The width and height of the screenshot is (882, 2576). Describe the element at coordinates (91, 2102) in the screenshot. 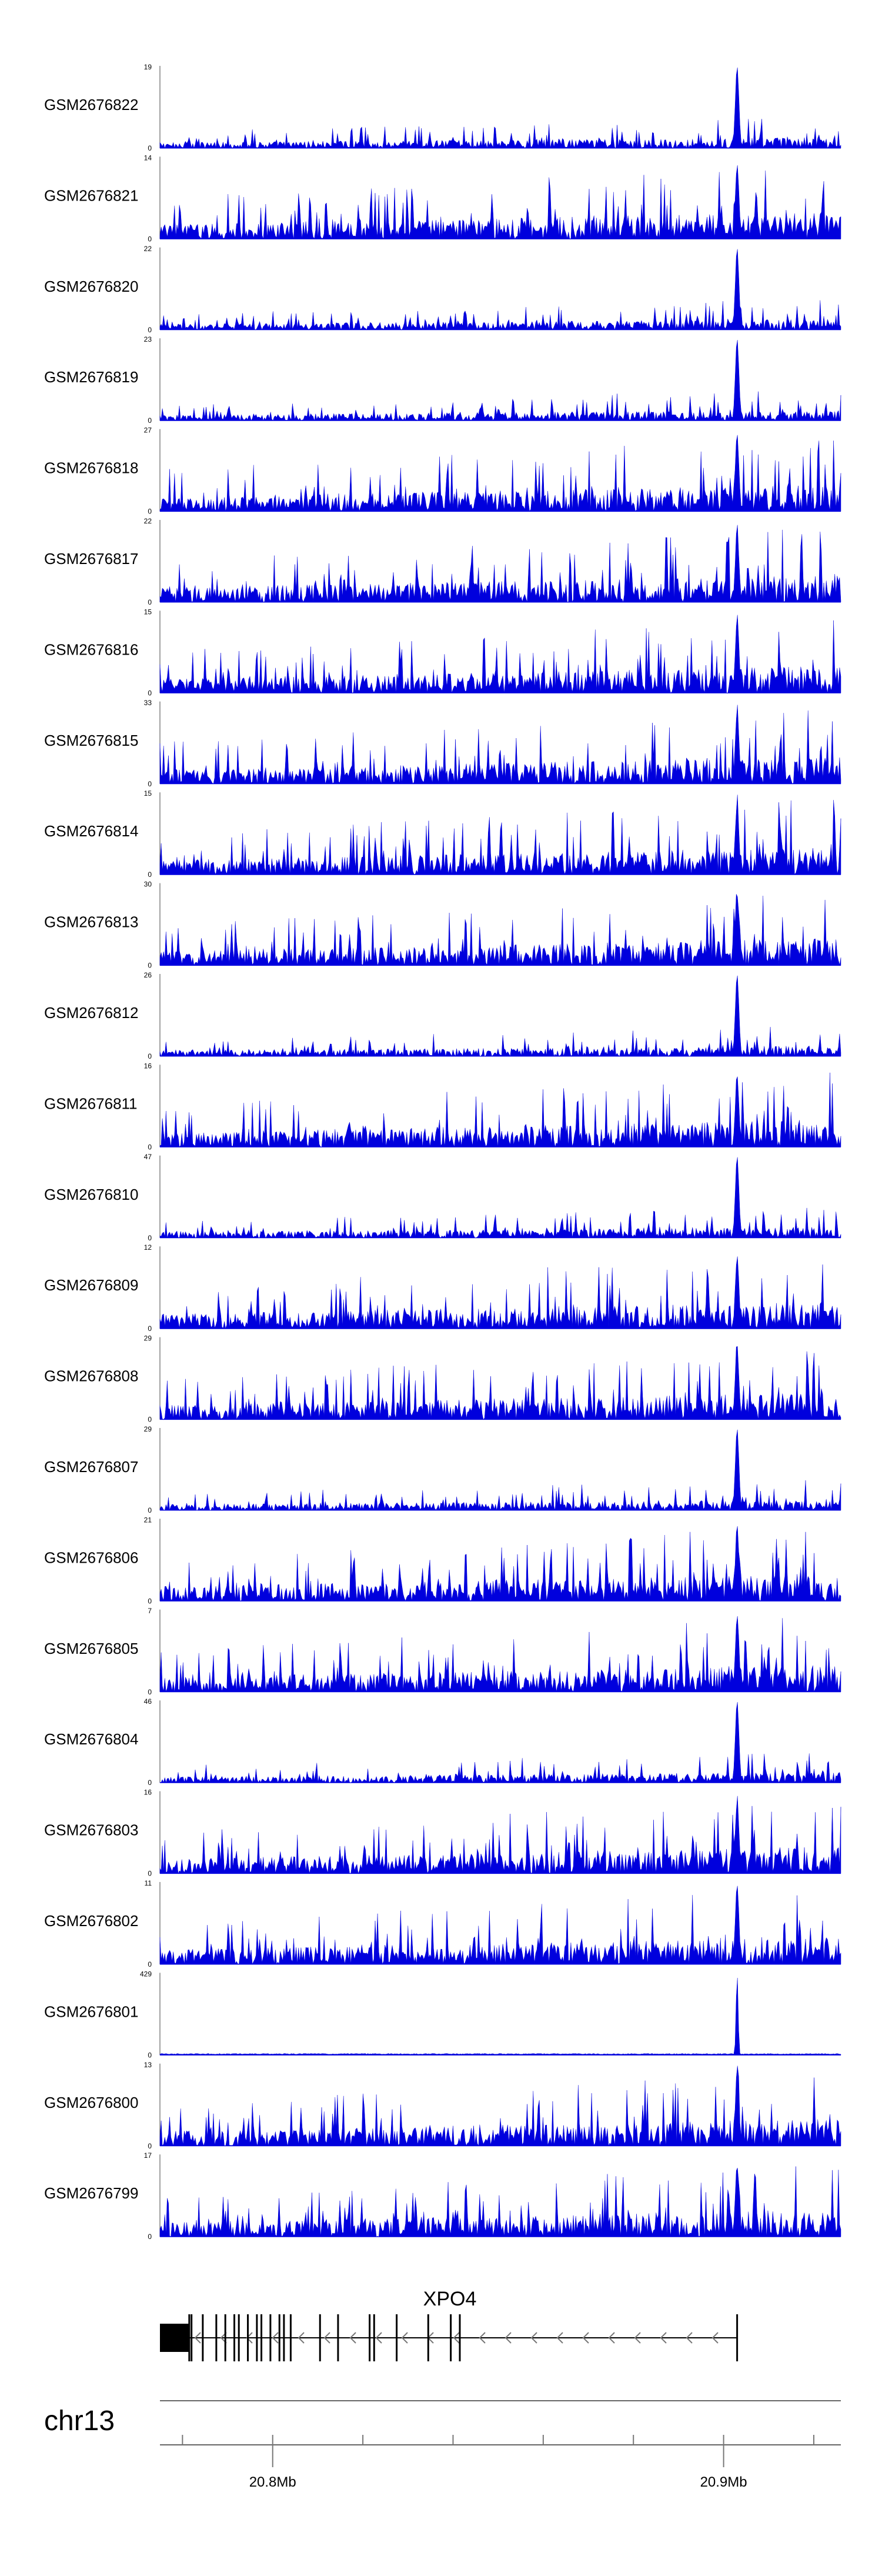

I see `track-label-gsm2676800: GSM2676800` at that location.